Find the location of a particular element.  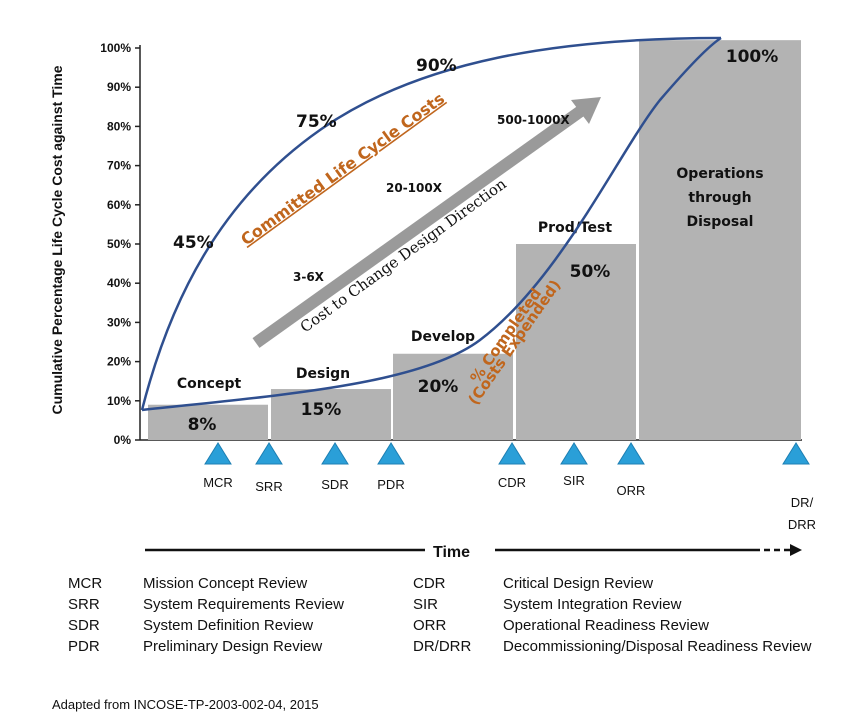

legend-abbr2: ORR is located at coordinates (430, 625).